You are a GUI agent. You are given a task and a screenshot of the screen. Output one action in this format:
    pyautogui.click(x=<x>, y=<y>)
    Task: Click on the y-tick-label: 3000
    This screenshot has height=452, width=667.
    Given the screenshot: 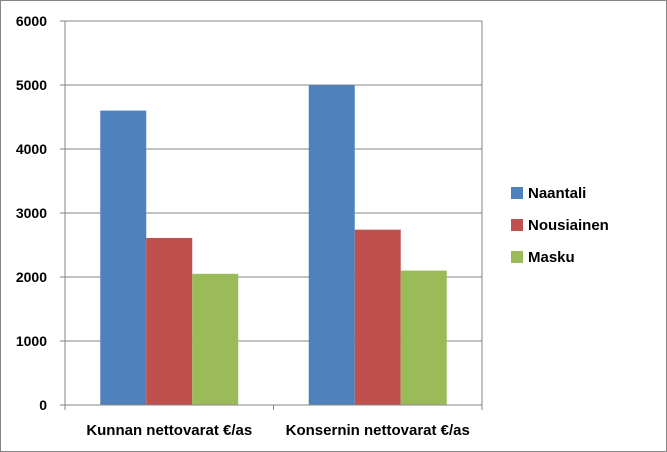 What is the action you would take?
    pyautogui.click(x=31, y=213)
    